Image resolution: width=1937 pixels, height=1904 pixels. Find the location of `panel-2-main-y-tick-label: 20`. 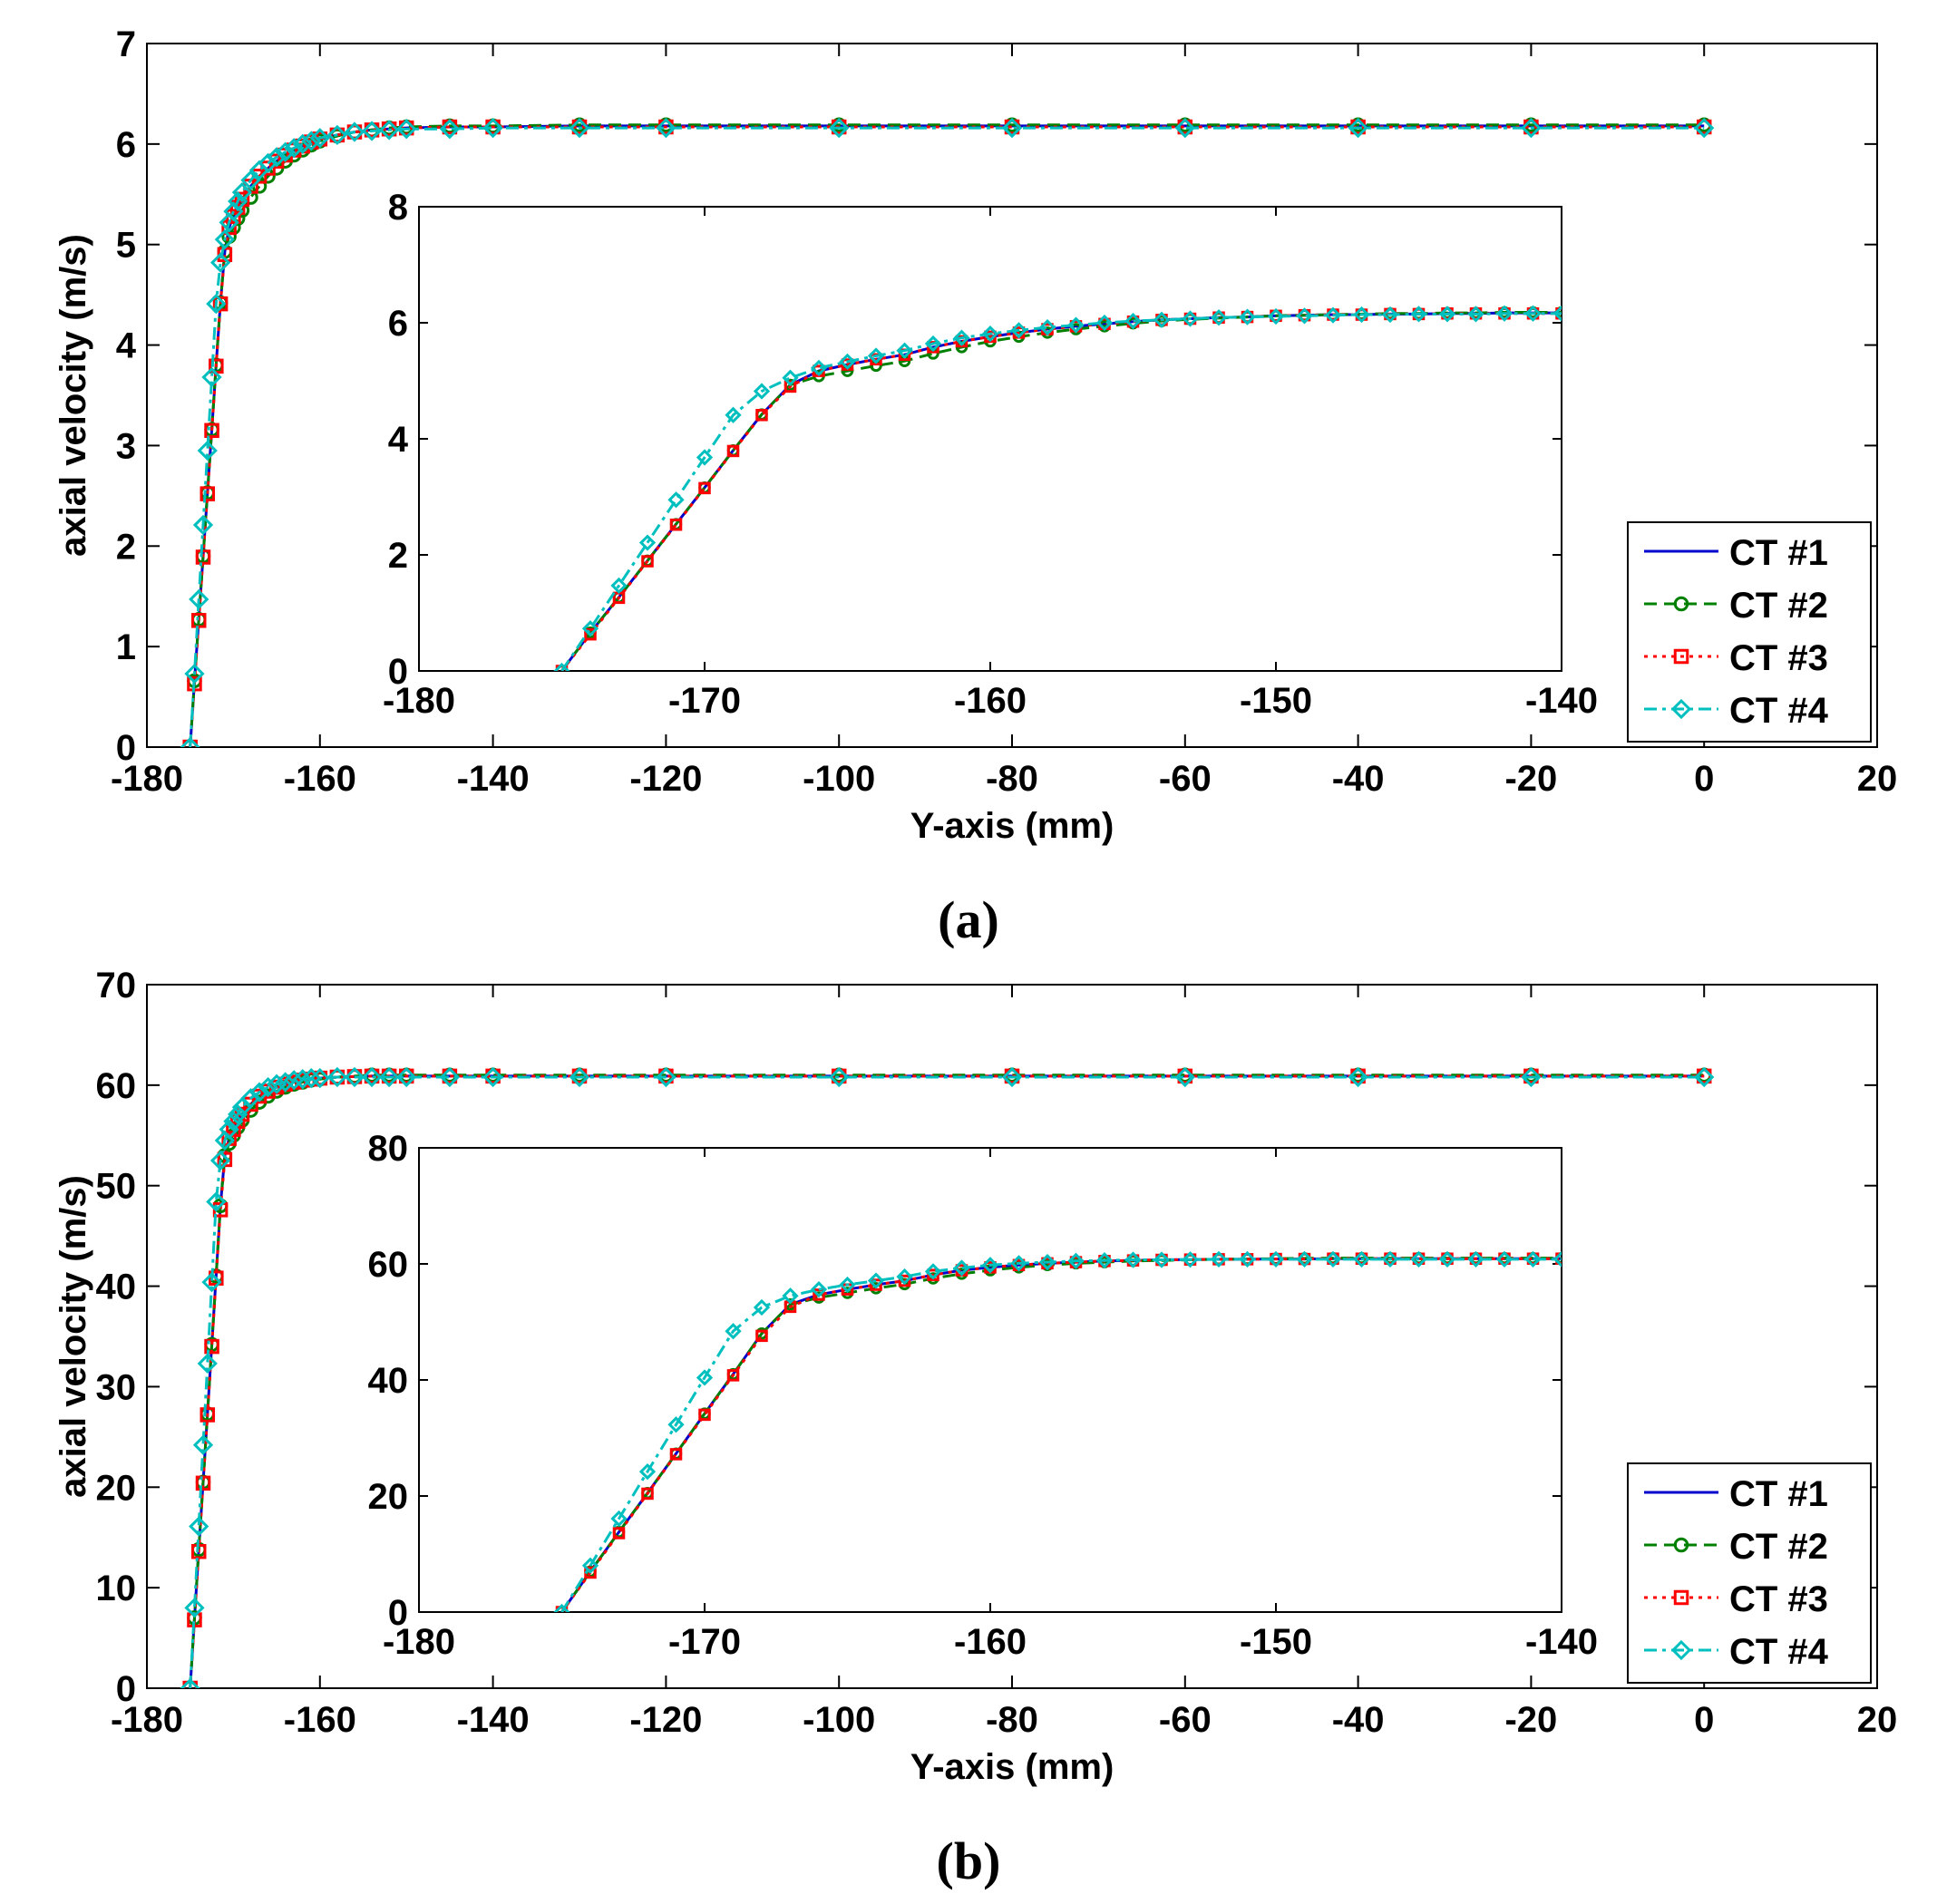

panel-2-main-y-tick-label: 20 is located at coordinates (116, 1488).